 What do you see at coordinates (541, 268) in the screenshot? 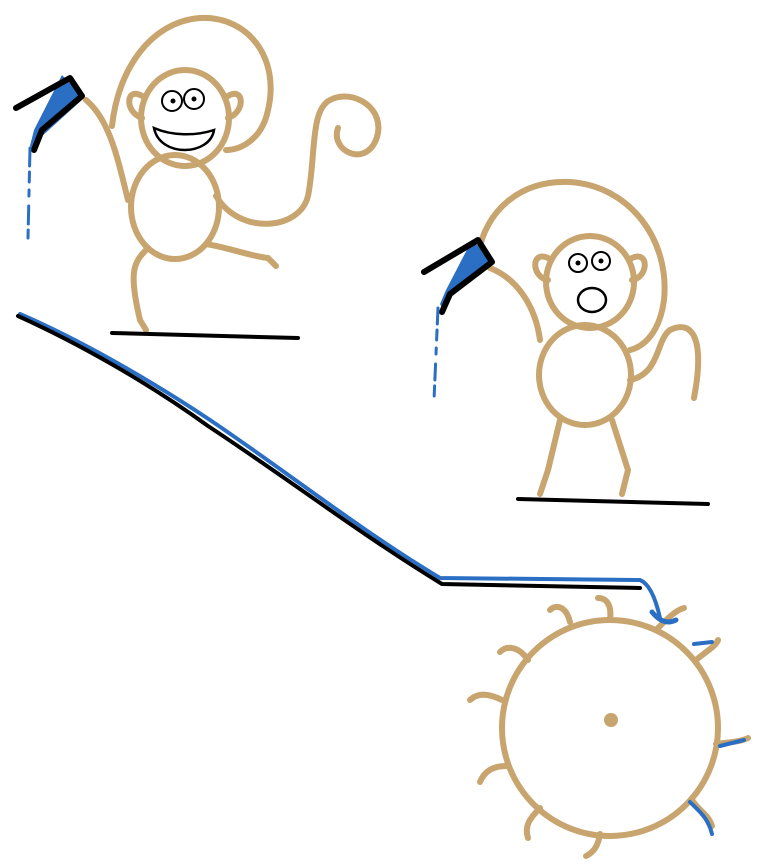
I see `surprised-monkey-ear-left` at bounding box center [541, 268].